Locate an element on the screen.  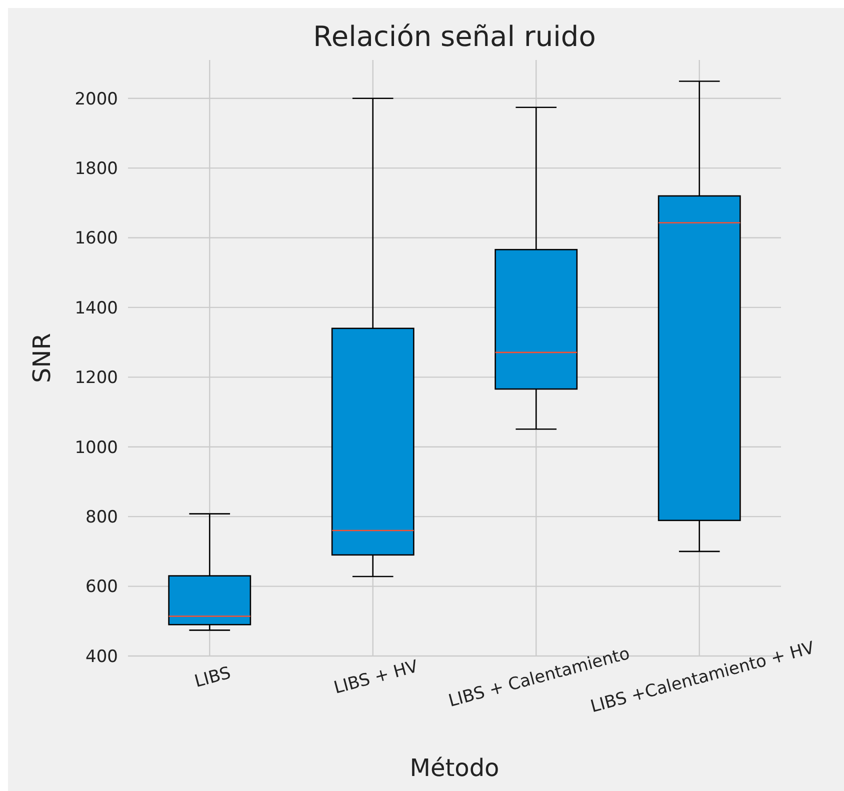
y-tick-label: 1400 is located at coordinates (96, 308).